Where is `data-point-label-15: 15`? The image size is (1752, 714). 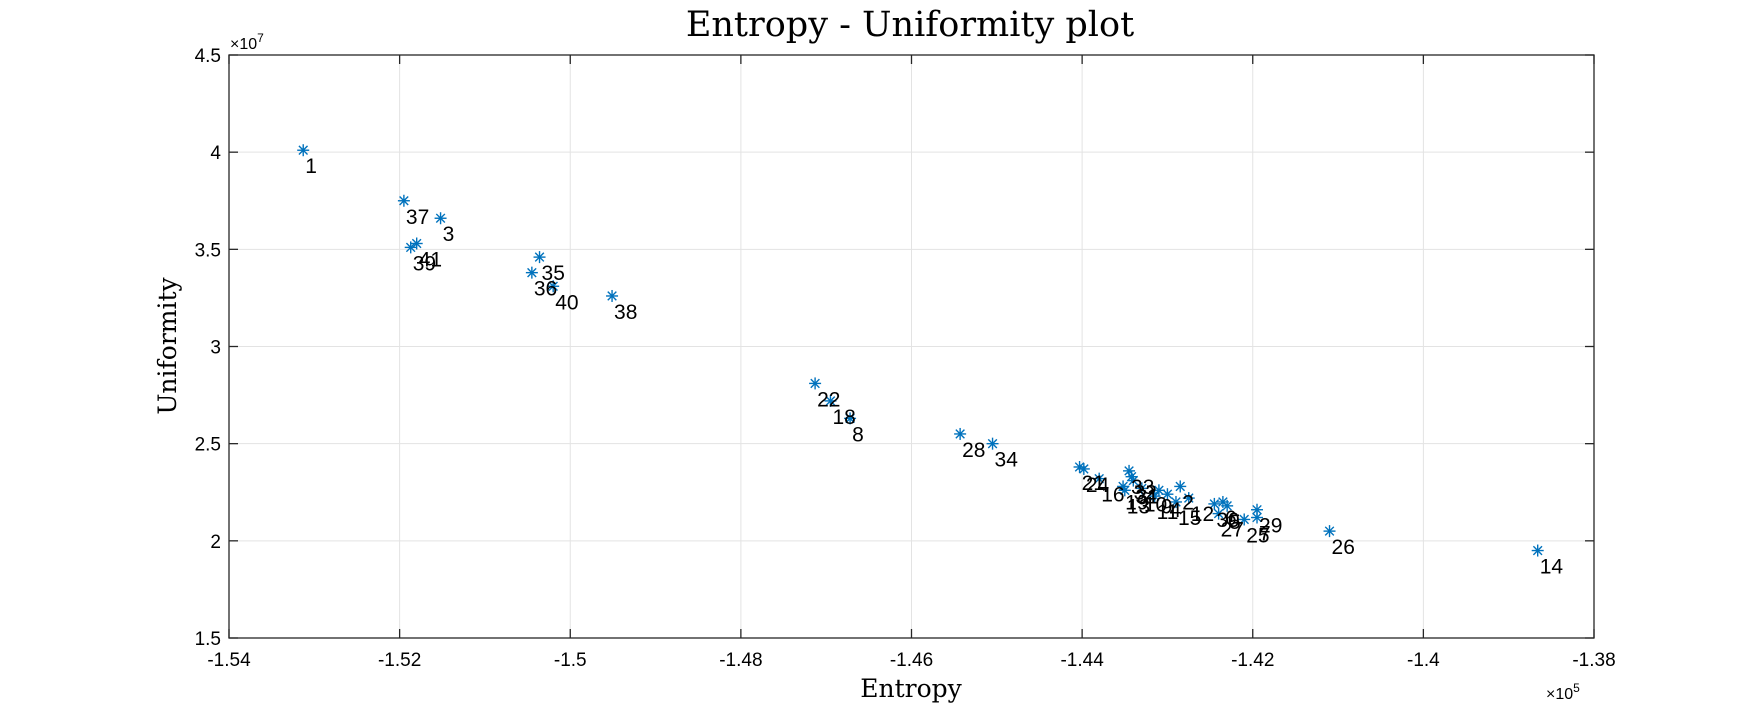
data-point-label-15: 15 is located at coordinates (1189, 518).